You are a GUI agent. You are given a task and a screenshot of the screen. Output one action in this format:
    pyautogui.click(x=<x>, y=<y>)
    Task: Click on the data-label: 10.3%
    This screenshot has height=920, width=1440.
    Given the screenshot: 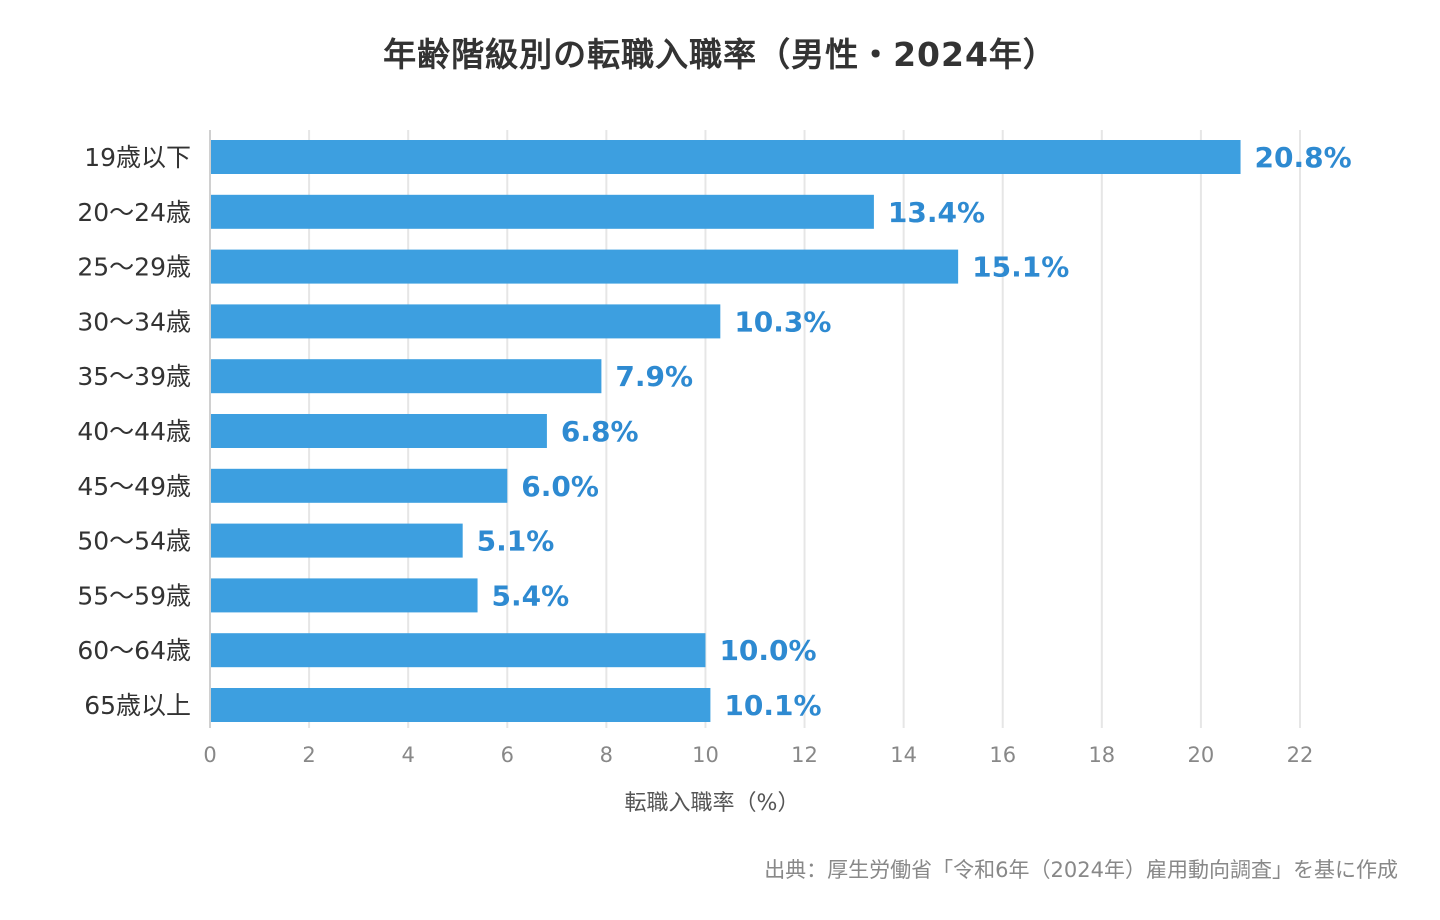 What is the action you would take?
    pyautogui.click(x=782, y=321)
    